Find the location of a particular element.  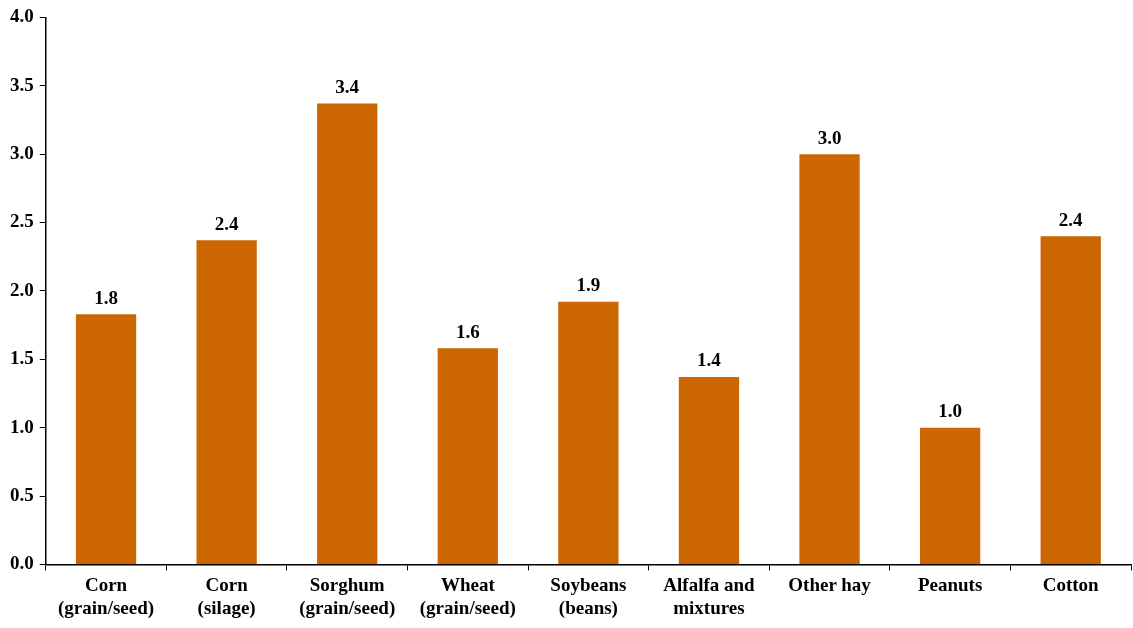

x-tick-label: Corn (grain/seed) is located at coordinates (106, 596).